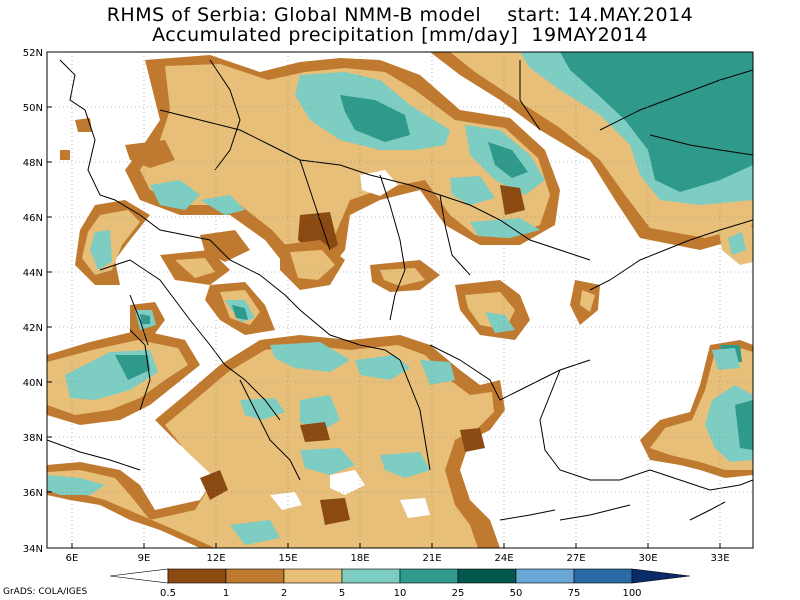 The height and width of the screenshot is (600, 800). What do you see at coordinates (33, 383) in the screenshot?
I see `lat-label: 40N` at bounding box center [33, 383].